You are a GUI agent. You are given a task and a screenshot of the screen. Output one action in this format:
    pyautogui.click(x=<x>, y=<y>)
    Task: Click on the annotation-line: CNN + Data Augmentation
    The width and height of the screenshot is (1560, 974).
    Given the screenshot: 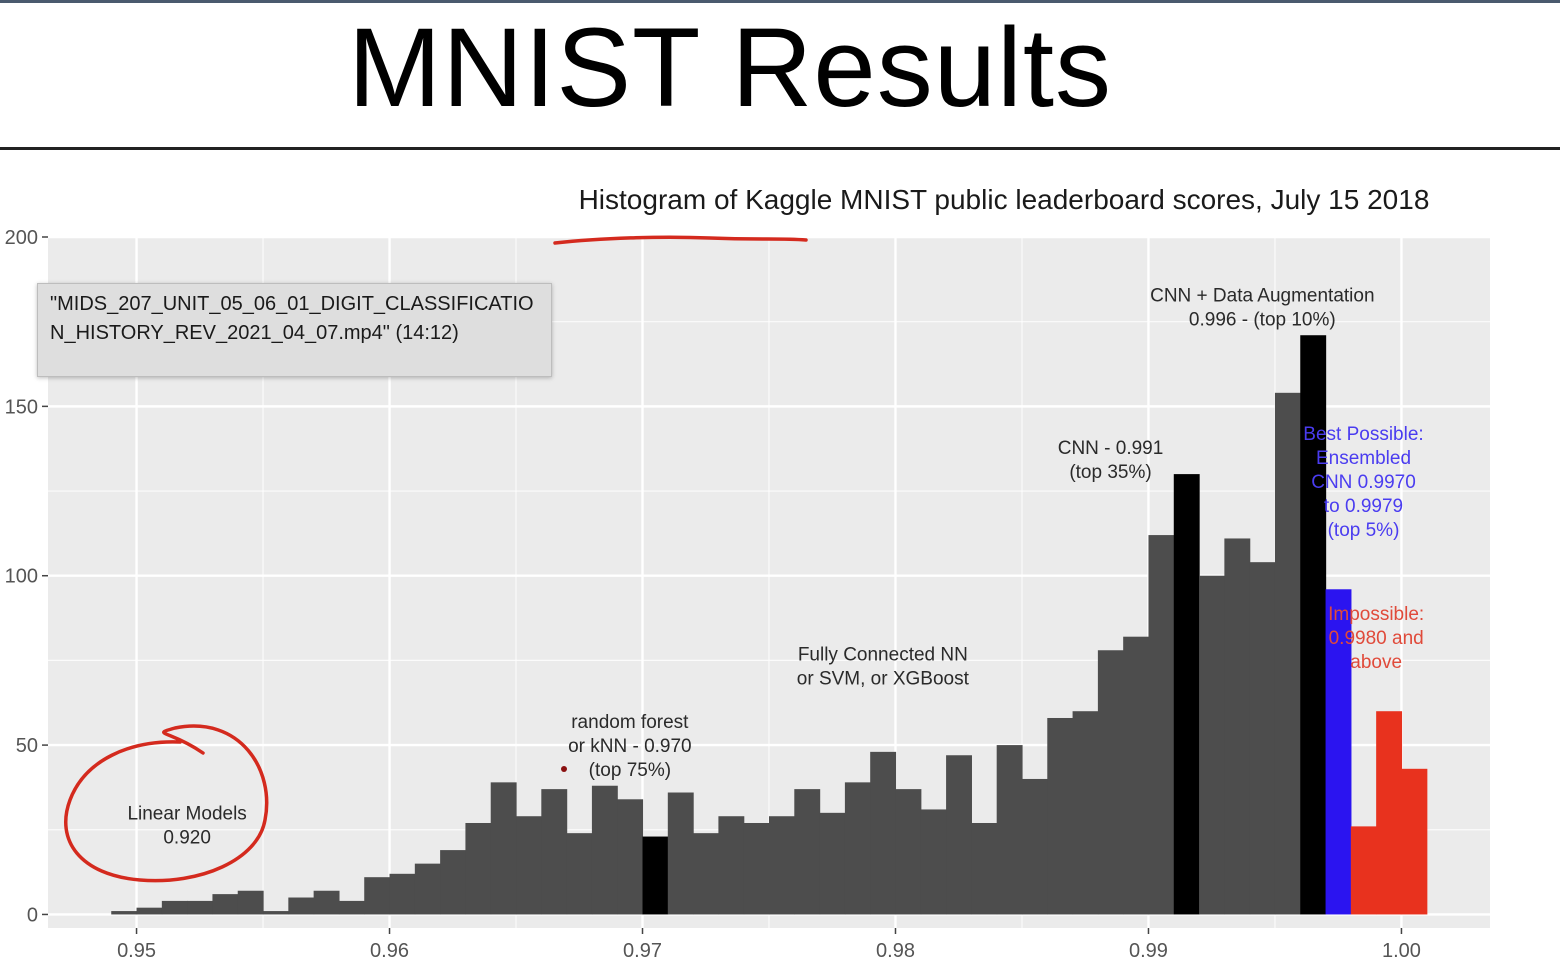 What is the action you would take?
    pyautogui.click(x=1262, y=295)
    